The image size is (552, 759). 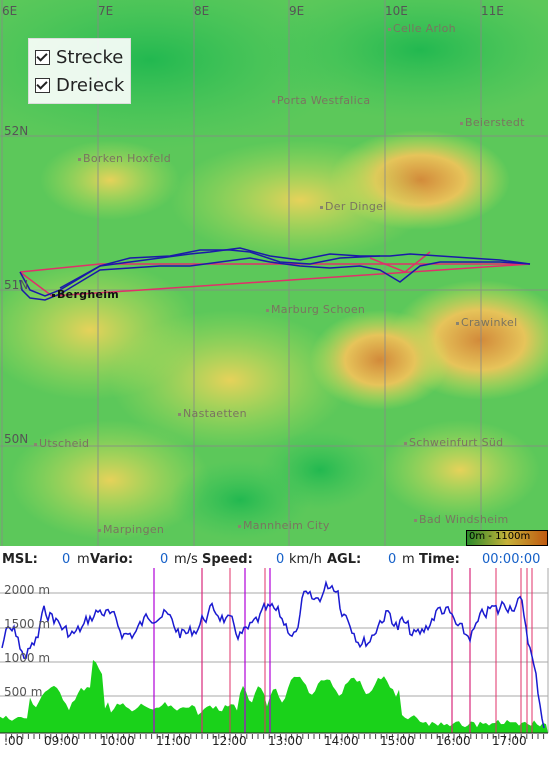 What do you see at coordinates (453, 442) in the screenshot?
I see `place-label: Schweinfurt Süd` at bounding box center [453, 442].